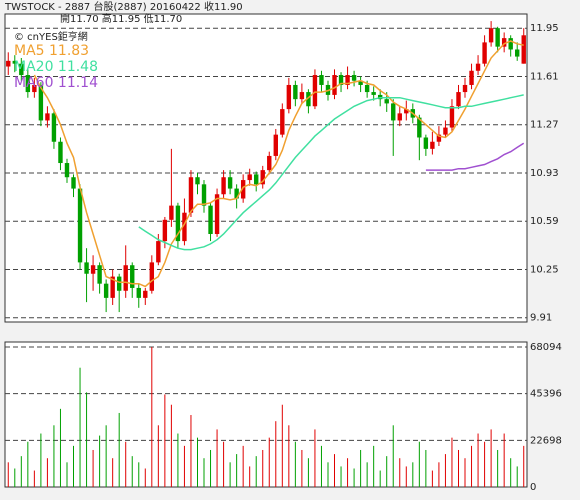  What do you see at coordinates (544, 28) in the screenshot?
I see `y-tick-label: 11.95` at bounding box center [544, 28].